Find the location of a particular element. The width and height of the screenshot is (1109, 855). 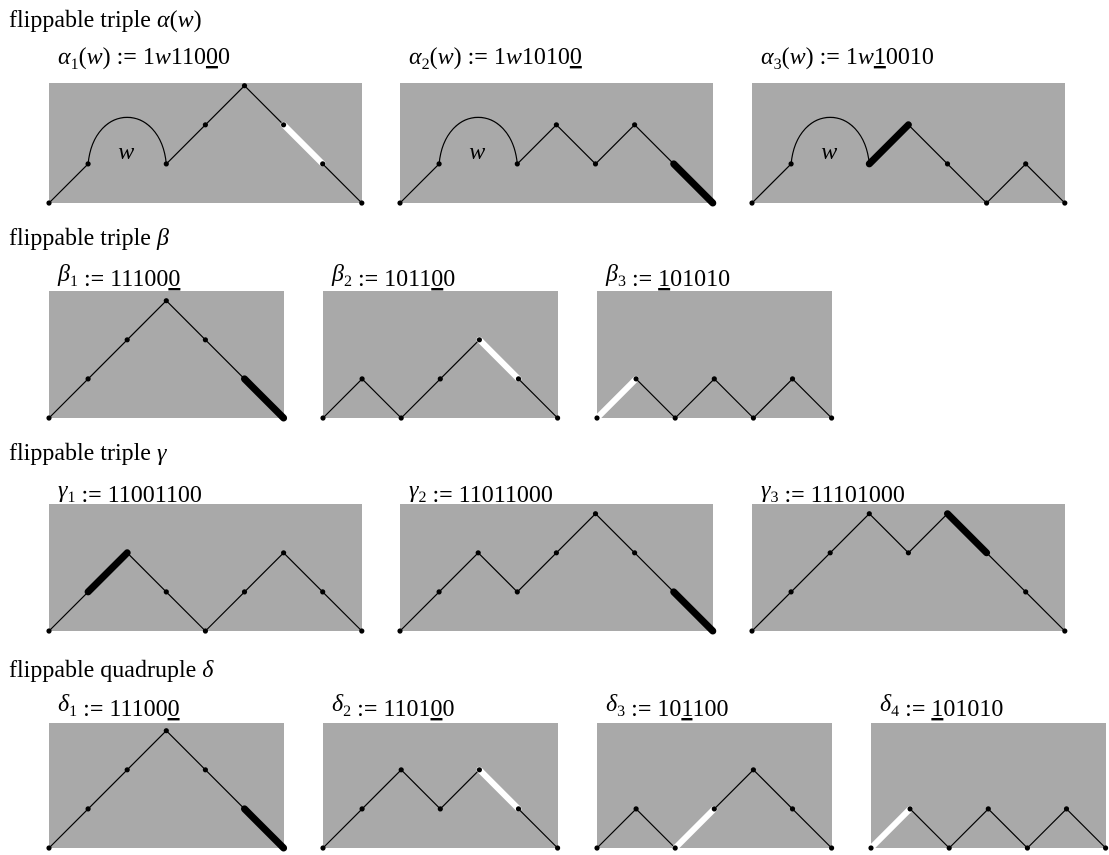

label-word-segment: 1010 is located at coordinates (546, 57).